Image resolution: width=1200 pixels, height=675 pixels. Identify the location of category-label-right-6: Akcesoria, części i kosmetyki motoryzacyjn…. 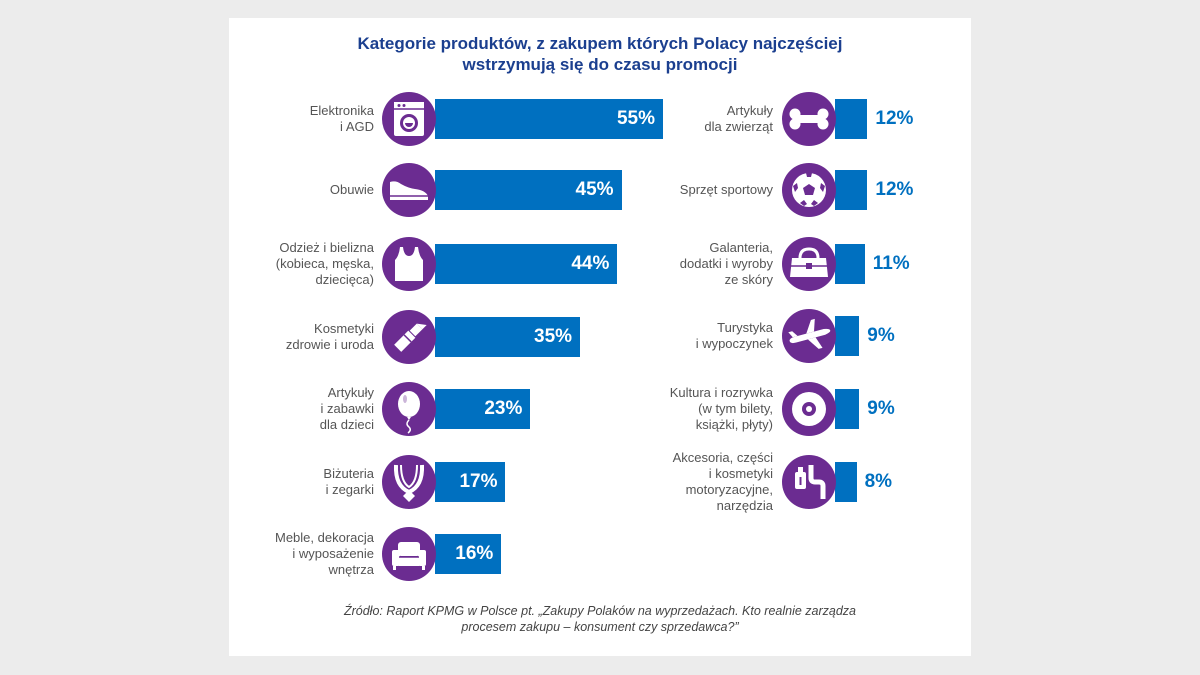
(723, 482).